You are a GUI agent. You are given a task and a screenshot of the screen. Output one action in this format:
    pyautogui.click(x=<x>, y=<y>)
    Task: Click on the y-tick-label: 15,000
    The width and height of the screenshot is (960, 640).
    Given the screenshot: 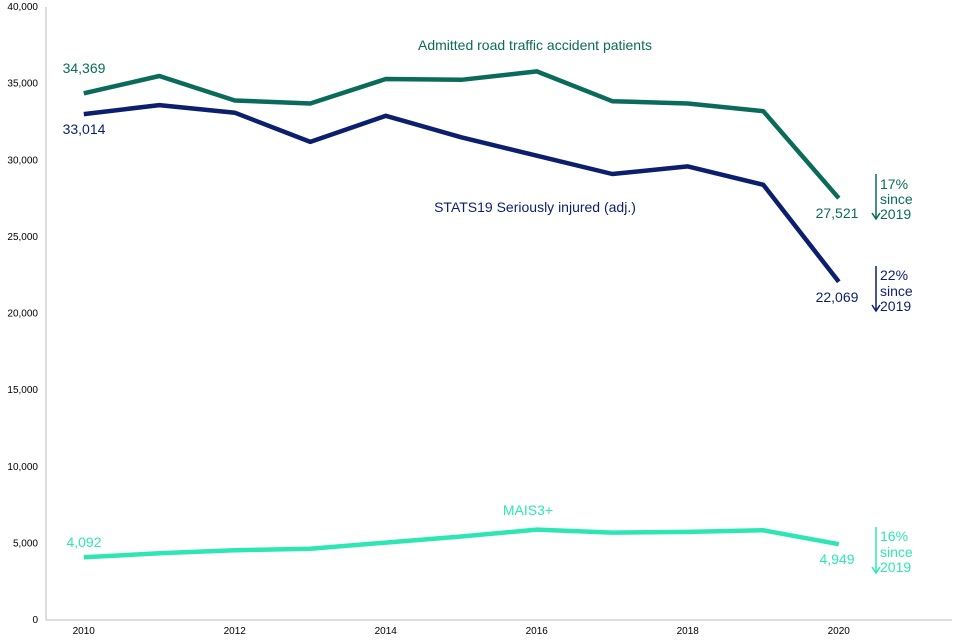 What is the action you would take?
    pyautogui.click(x=22, y=390)
    